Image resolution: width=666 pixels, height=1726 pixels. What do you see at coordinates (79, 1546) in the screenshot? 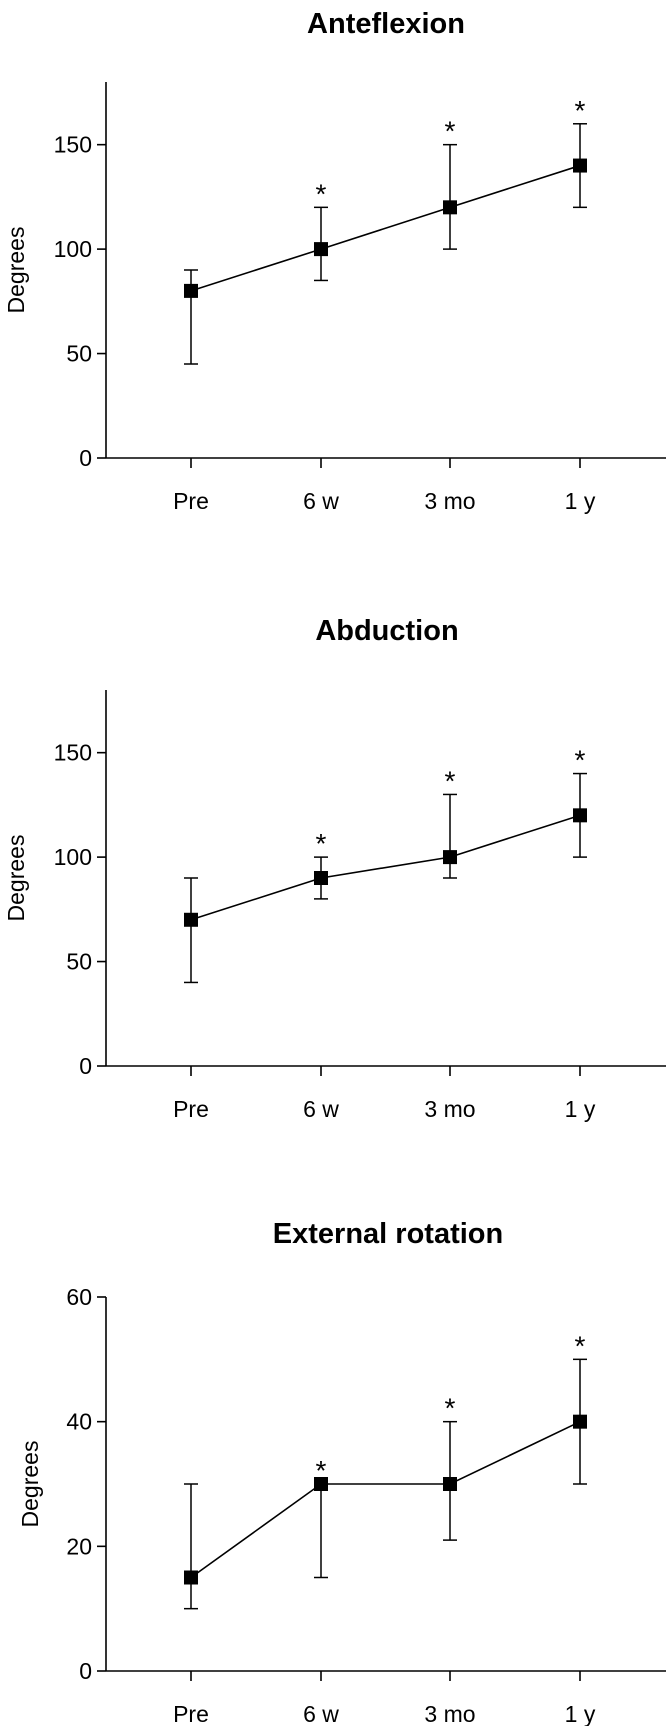
I see `y-tick-label: 20` at bounding box center [79, 1546].